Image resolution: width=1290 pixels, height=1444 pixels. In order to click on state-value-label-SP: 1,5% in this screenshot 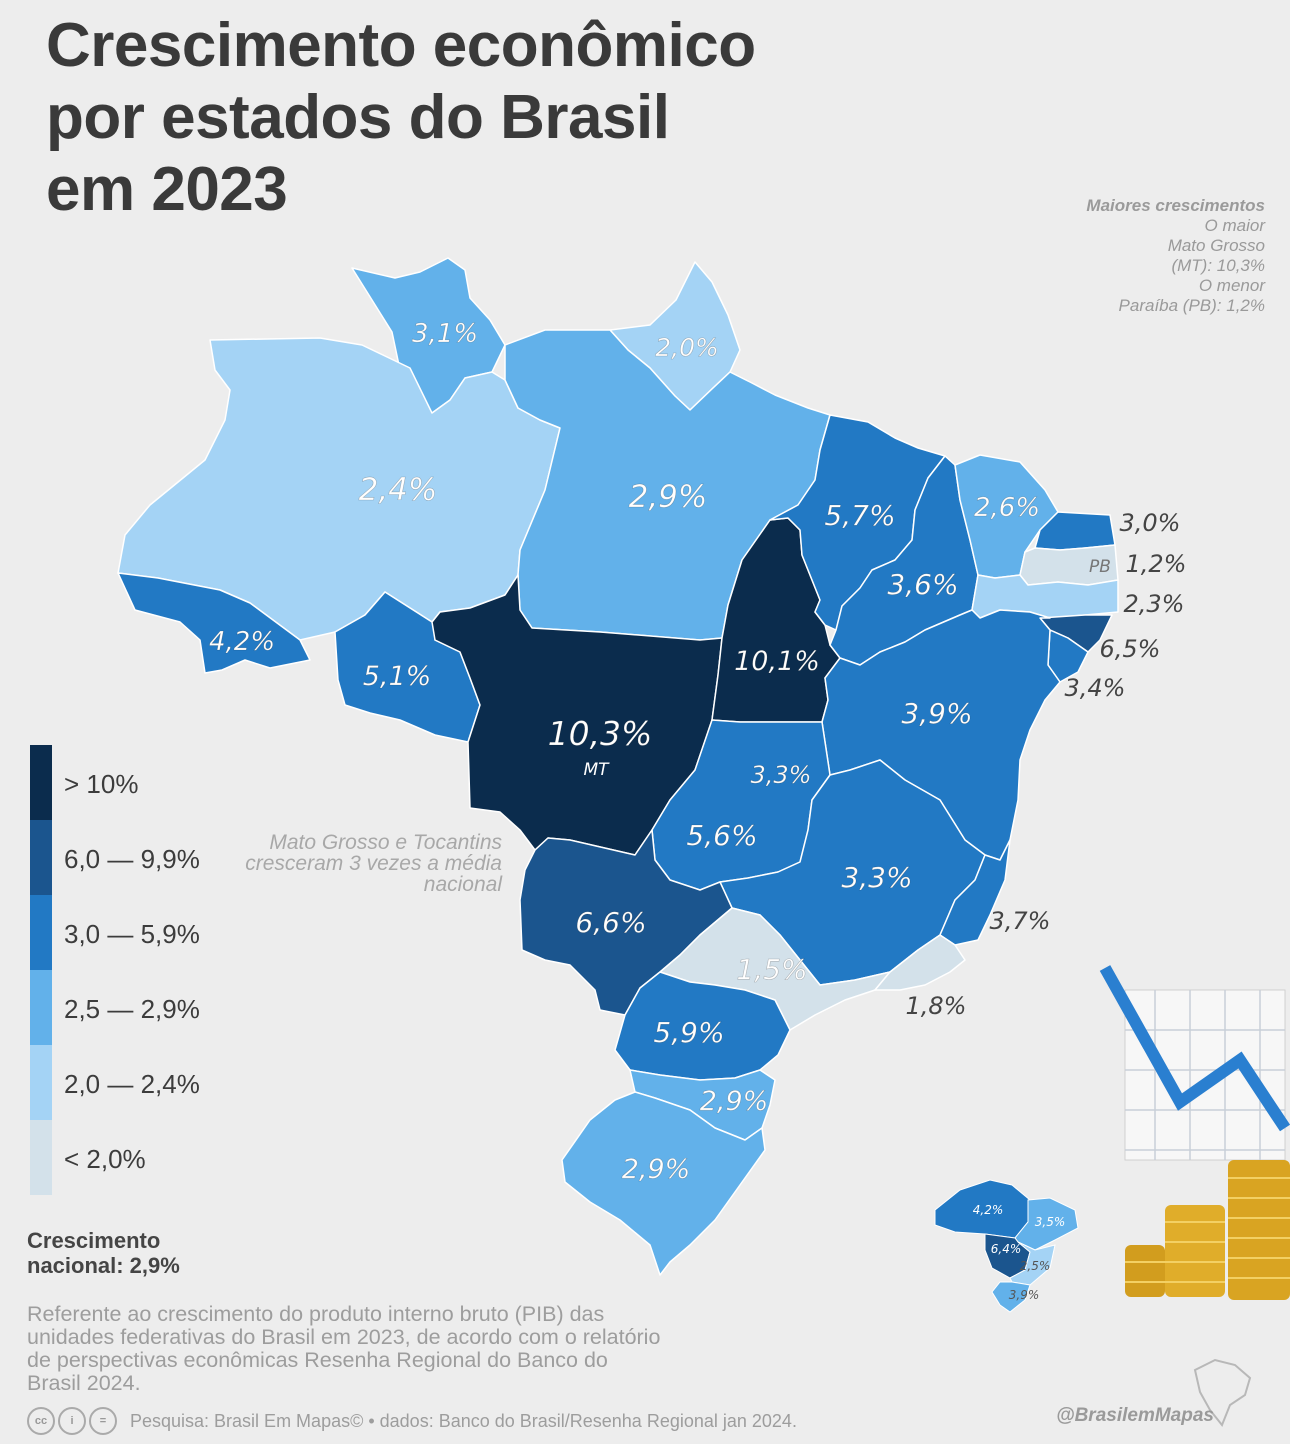, I will do `click(771, 969)`.